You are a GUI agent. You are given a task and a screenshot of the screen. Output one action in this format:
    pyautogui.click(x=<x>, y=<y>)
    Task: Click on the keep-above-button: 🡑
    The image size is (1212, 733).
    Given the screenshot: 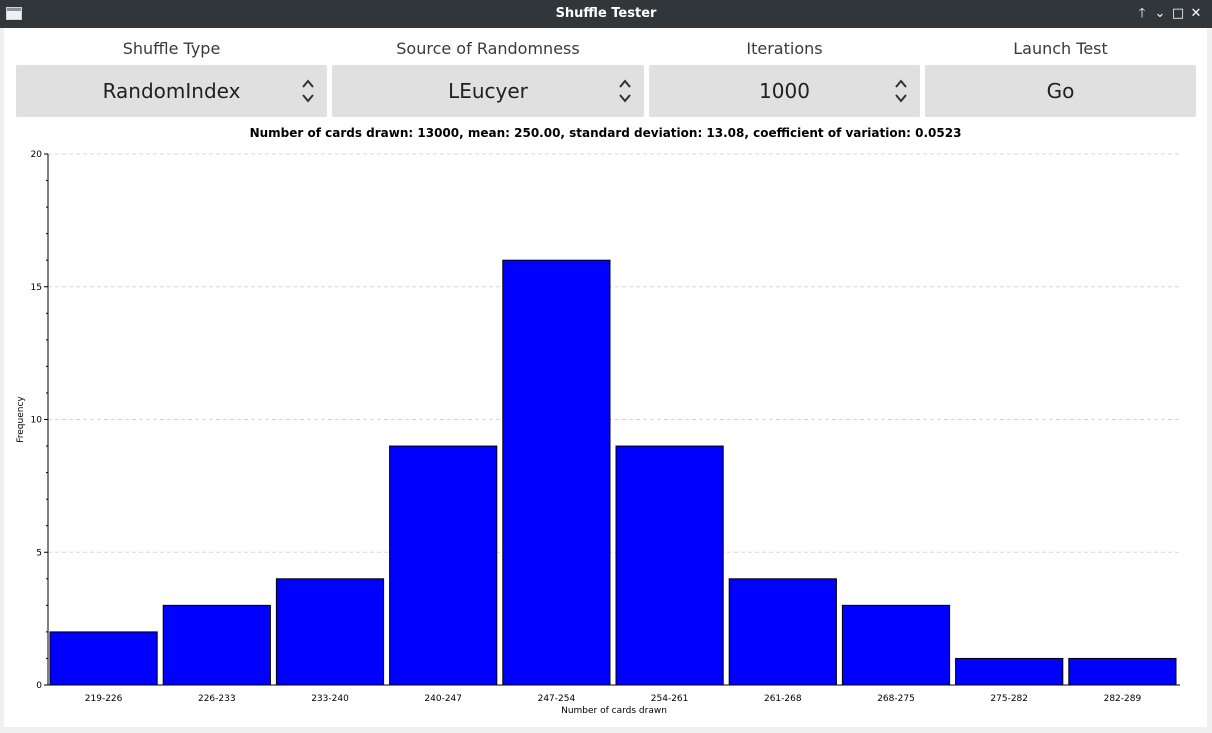 What is the action you would take?
    pyautogui.click(x=1142, y=13)
    